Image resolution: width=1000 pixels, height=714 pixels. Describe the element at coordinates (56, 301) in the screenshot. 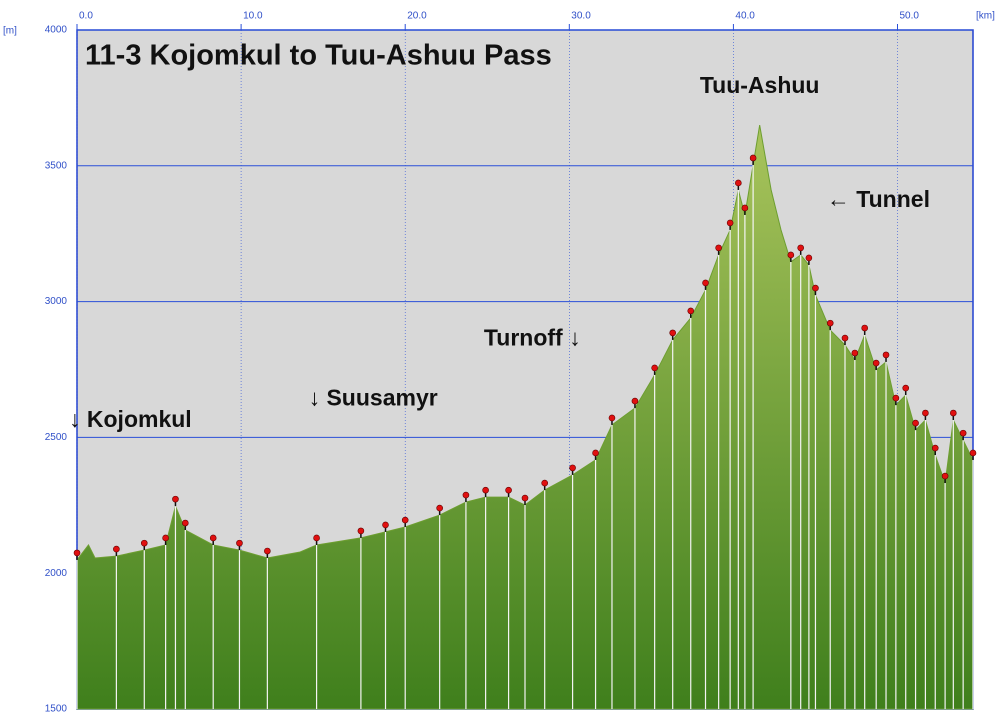

I see `y-tick-label: 3000` at that location.